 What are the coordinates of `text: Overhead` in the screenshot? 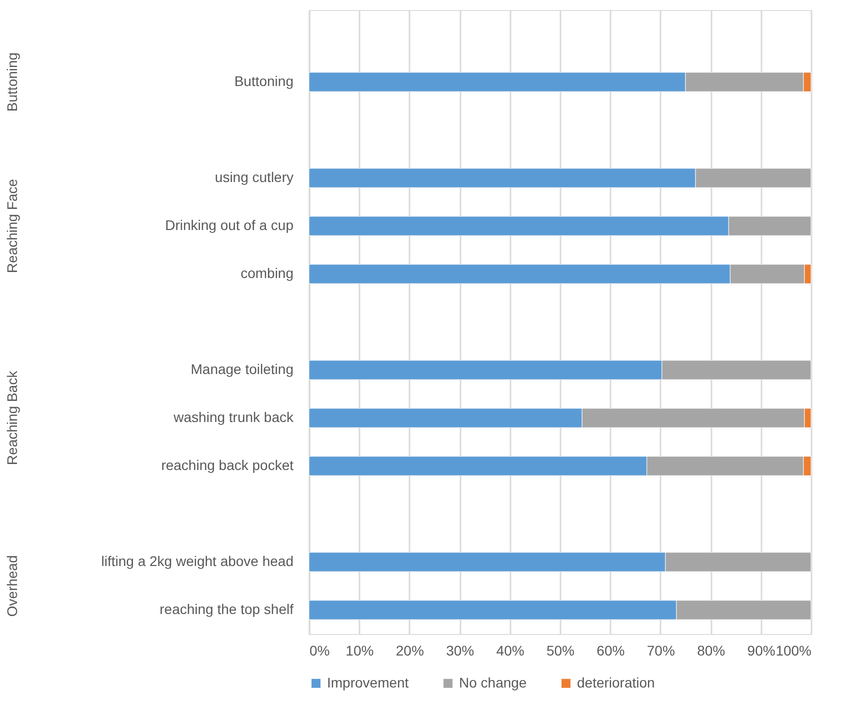 It's located at (12, 586).